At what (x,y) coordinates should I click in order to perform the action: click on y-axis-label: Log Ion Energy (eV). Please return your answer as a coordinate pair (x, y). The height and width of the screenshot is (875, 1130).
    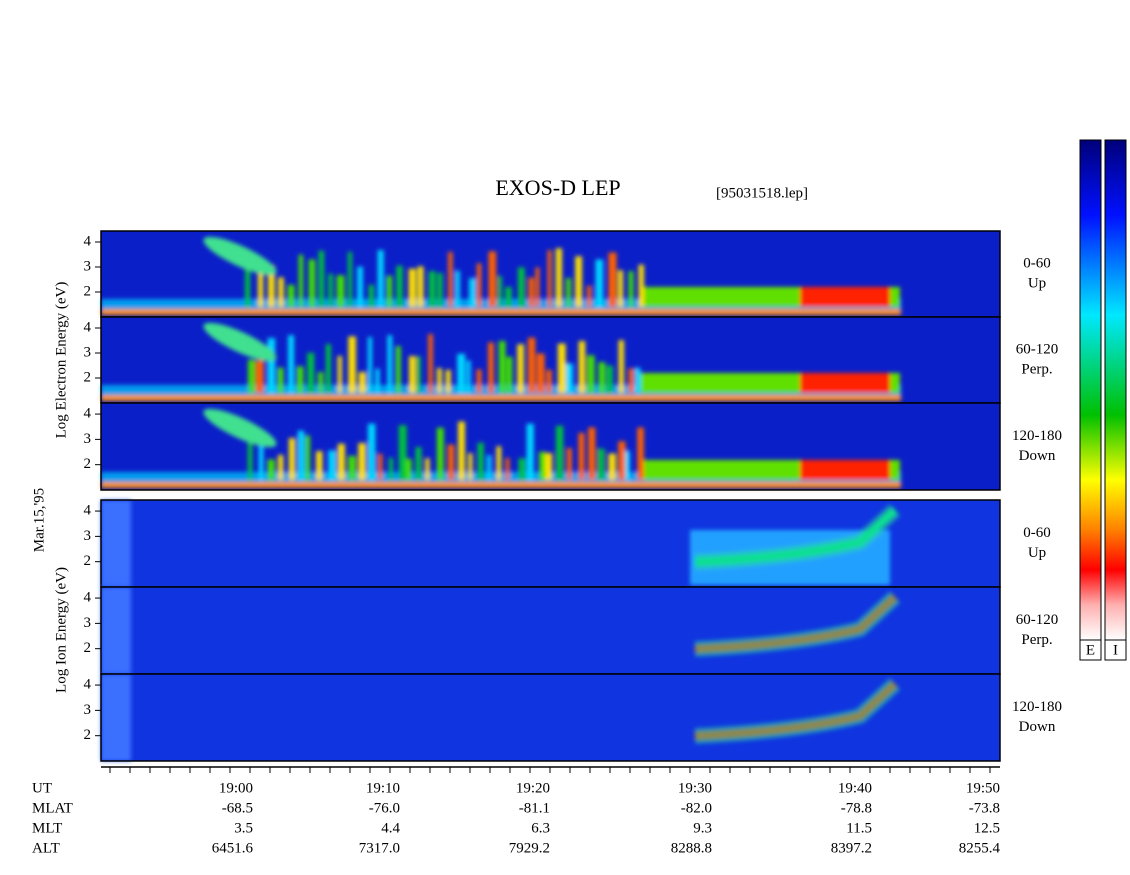
    Looking at the image, I should click on (61, 630).